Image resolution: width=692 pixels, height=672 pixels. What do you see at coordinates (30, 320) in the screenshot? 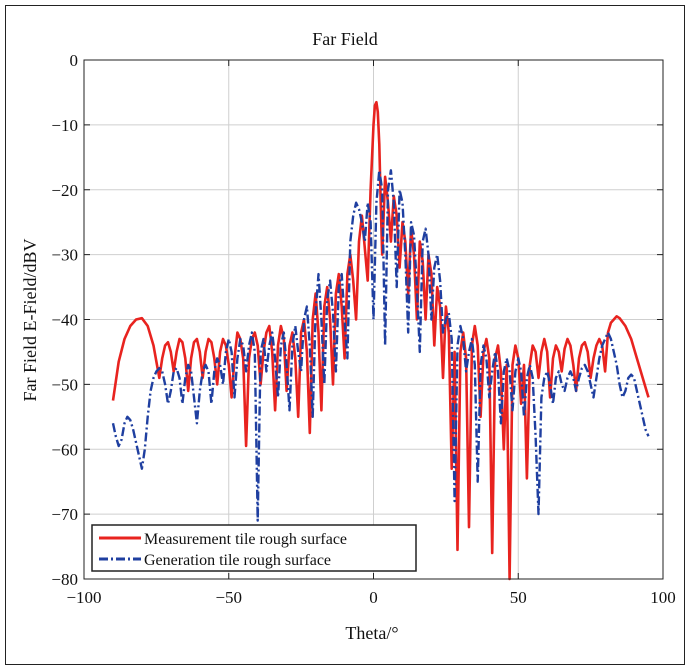
I see `y-axis-label: Far Field E-Field/dBV` at bounding box center [30, 320].